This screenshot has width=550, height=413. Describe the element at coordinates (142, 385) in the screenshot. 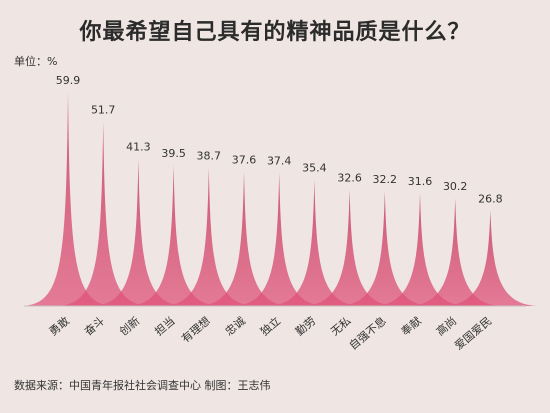

I see `source-note: 数据来源：中国青年报社社会调查中心 制图：王志伟` at that location.